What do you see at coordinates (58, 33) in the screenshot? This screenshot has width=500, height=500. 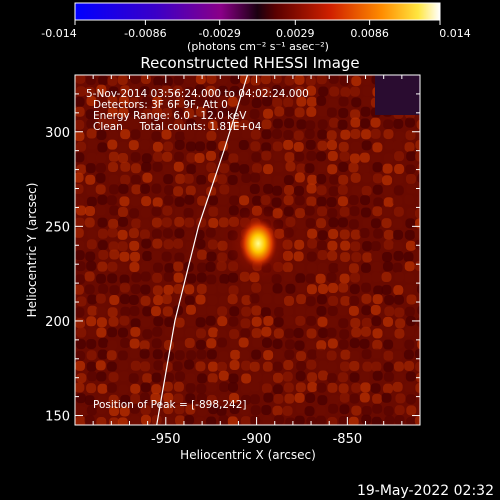 I see `colorbar-tick-label: -0.014` at bounding box center [58, 33].